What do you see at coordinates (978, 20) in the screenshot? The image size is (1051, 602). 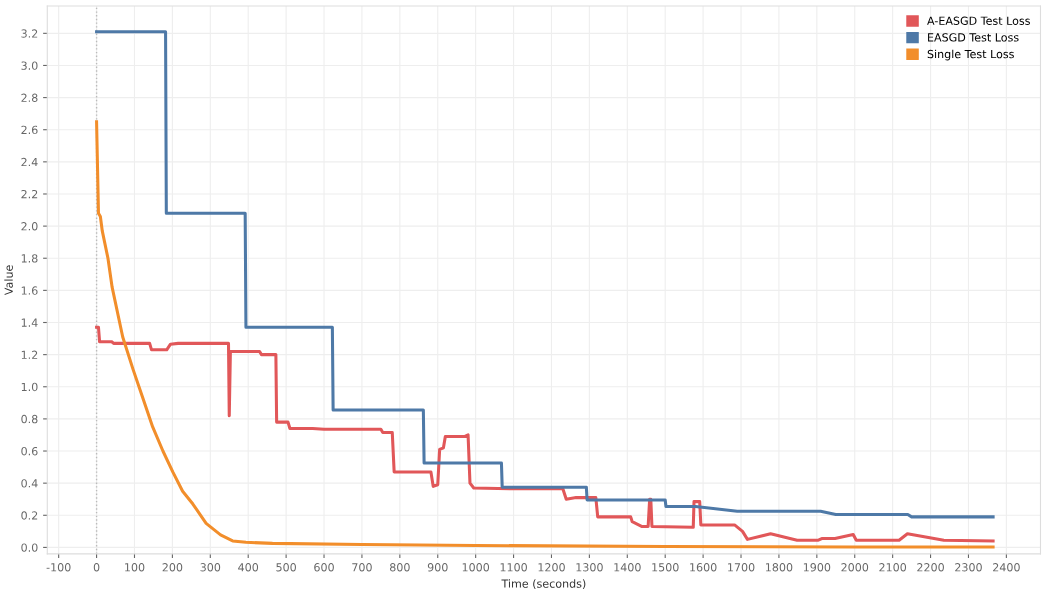 I see `legend-label: A-EASGD Test Loss` at bounding box center [978, 20].